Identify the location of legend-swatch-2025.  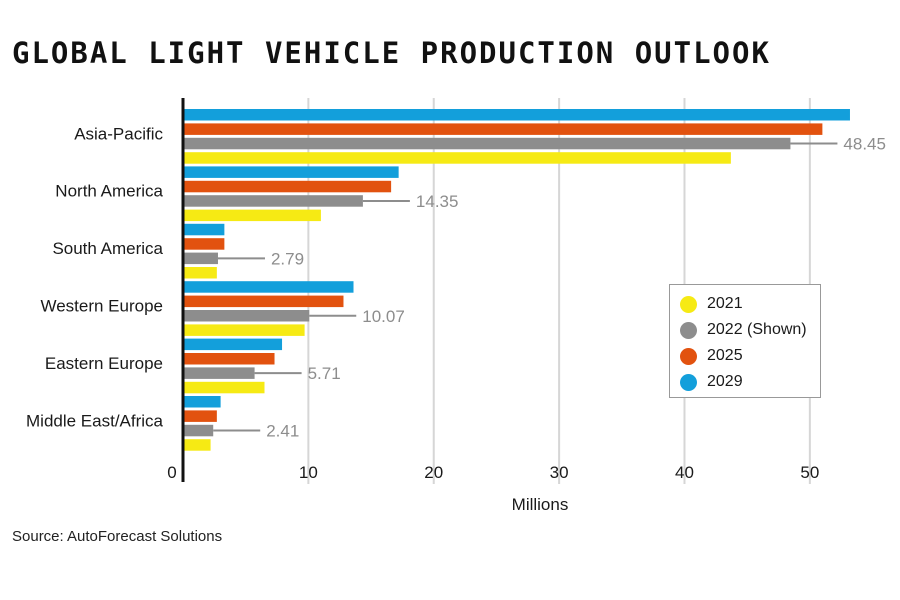
(688, 356).